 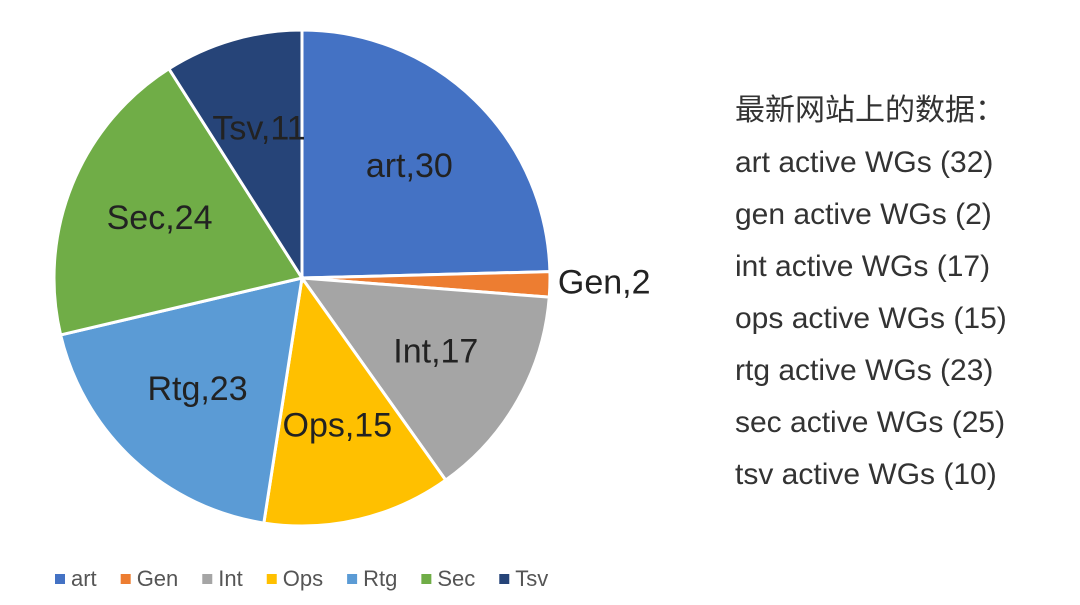 I want to click on annotation: sec active WGs (25), so click(x=870, y=422).